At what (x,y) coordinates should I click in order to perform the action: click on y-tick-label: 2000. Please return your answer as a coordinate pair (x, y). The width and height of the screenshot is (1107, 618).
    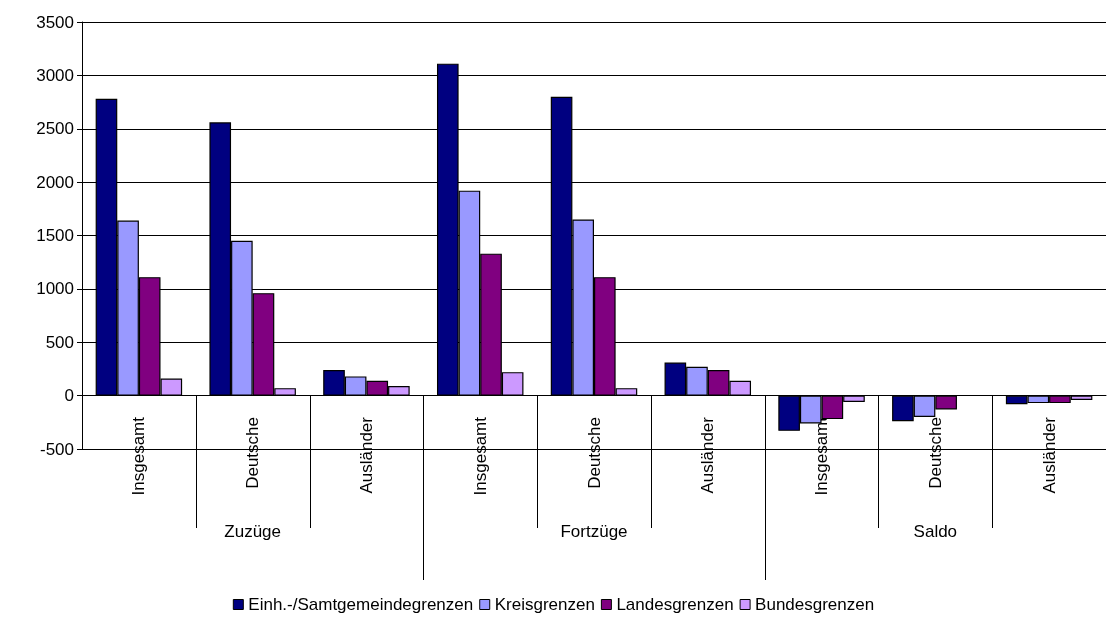
    Looking at the image, I should click on (55, 182).